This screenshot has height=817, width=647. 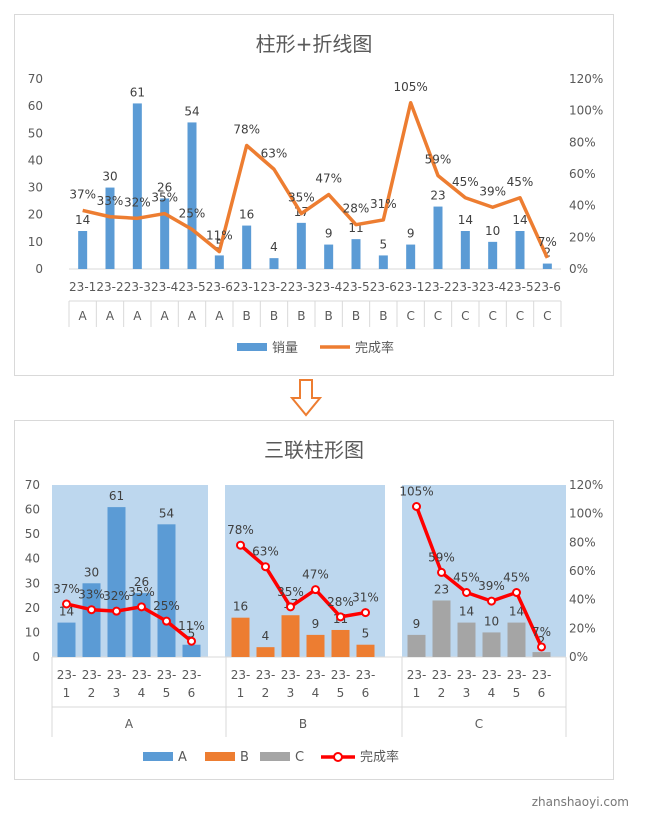 I want to click on y-right-tick-label: 0%, so click(x=578, y=657).